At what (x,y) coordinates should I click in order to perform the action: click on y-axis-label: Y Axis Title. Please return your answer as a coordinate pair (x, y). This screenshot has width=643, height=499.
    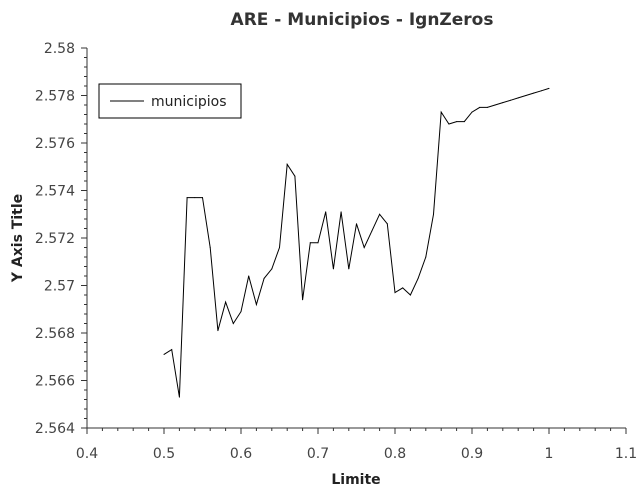
    Looking at the image, I should click on (18, 238).